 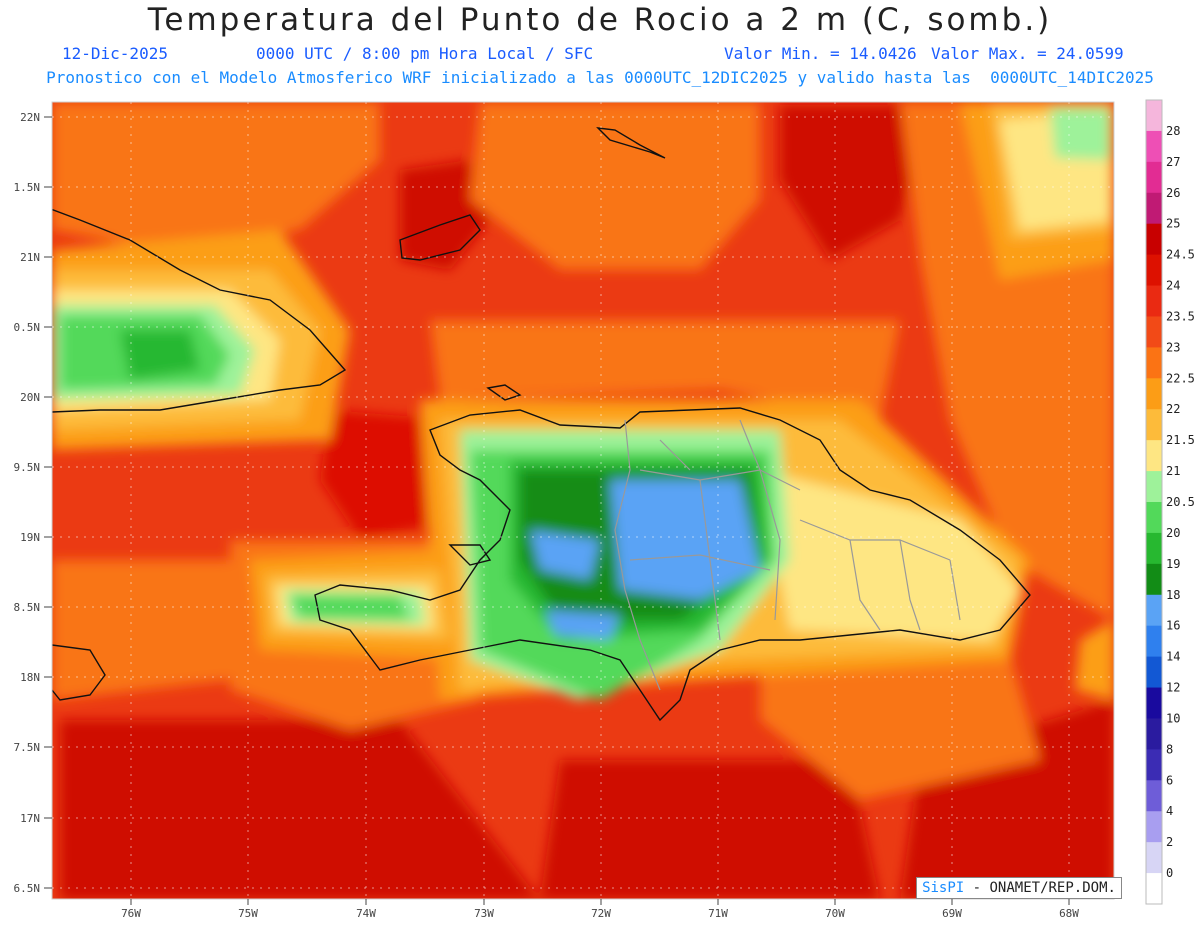 What do you see at coordinates (504, 392) in the screenshot?
I see `tortuga-coast` at bounding box center [504, 392].